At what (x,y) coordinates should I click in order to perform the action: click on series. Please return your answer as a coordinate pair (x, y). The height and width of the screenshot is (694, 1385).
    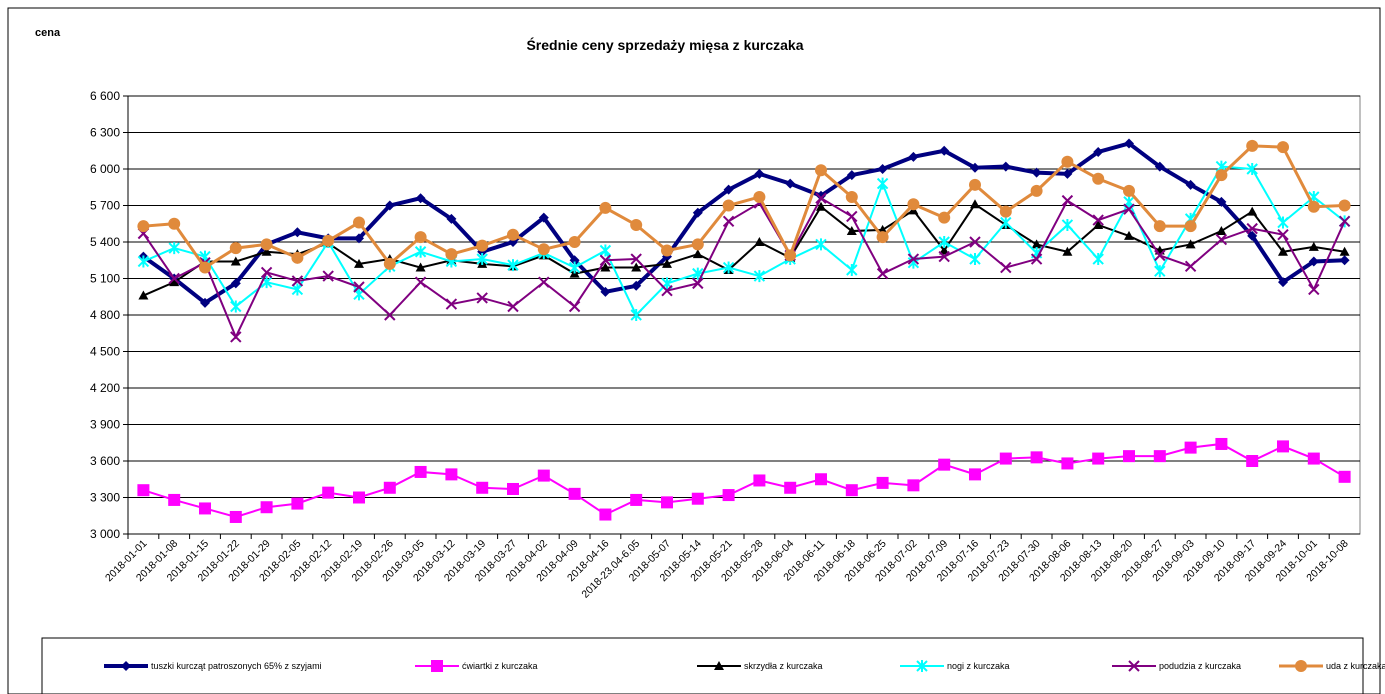
    Looking at the image, I should click on (744, 480).